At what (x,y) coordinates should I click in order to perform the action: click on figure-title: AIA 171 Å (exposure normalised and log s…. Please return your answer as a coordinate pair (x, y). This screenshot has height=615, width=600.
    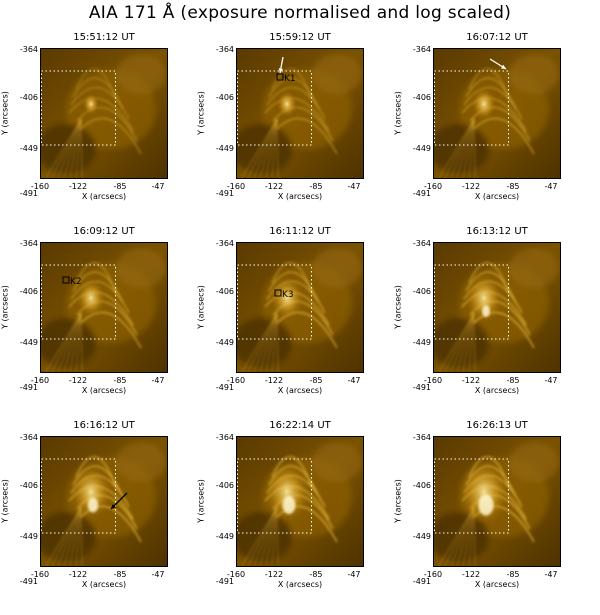
    Looking at the image, I should click on (300, 13).